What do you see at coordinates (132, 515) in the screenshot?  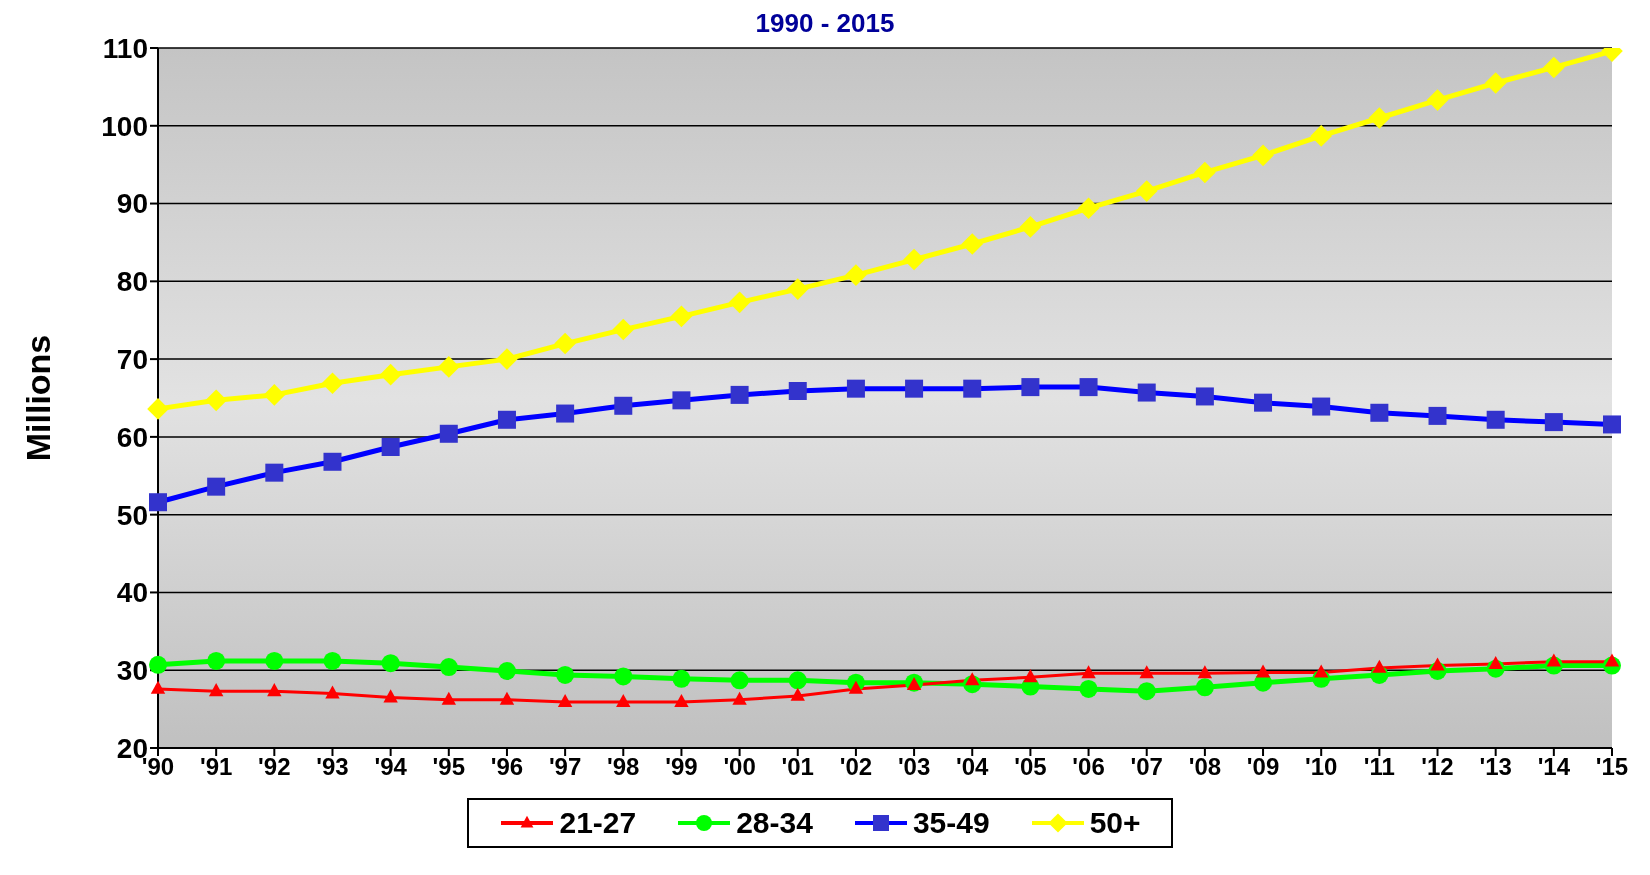 I see `y-tick-label: 50` at bounding box center [132, 515].